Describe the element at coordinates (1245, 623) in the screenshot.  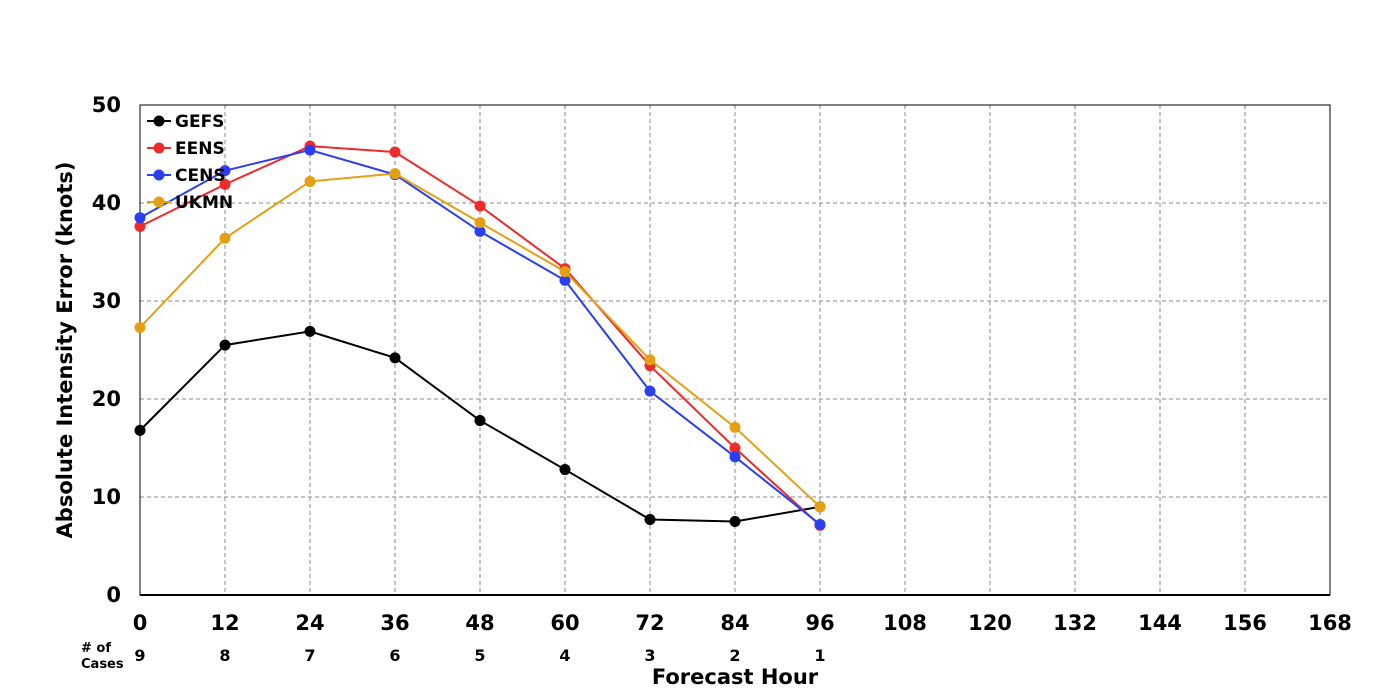
I see `x-tick-label: 156` at that location.